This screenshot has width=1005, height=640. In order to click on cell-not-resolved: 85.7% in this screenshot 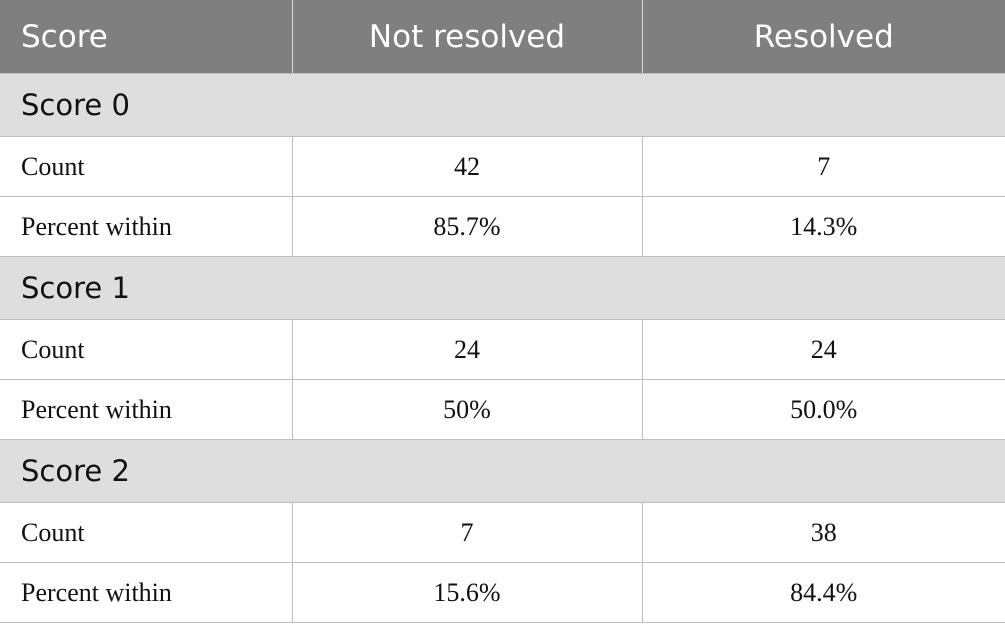, I will do `click(467, 226)`.